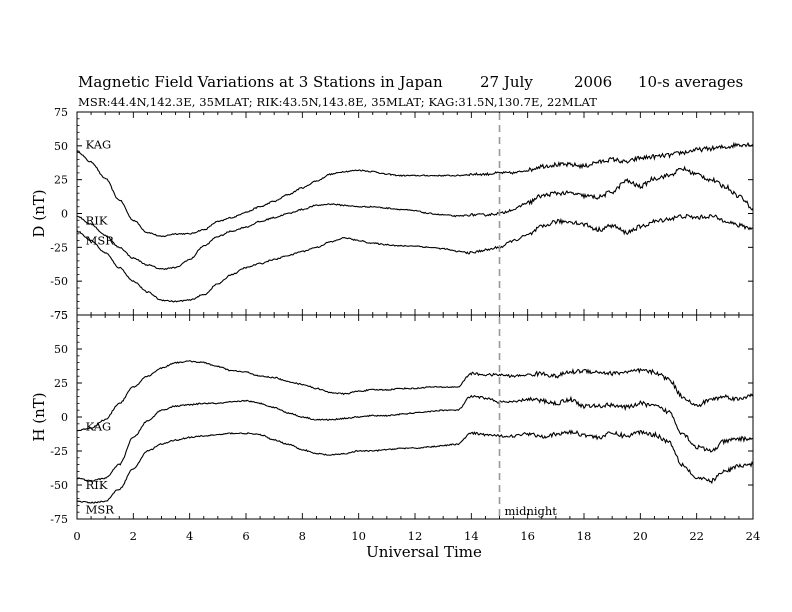 This screenshot has width=792, height=612. Describe the element at coordinates (61, 383) in the screenshot. I see `h-ytick-label: 25` at that location.